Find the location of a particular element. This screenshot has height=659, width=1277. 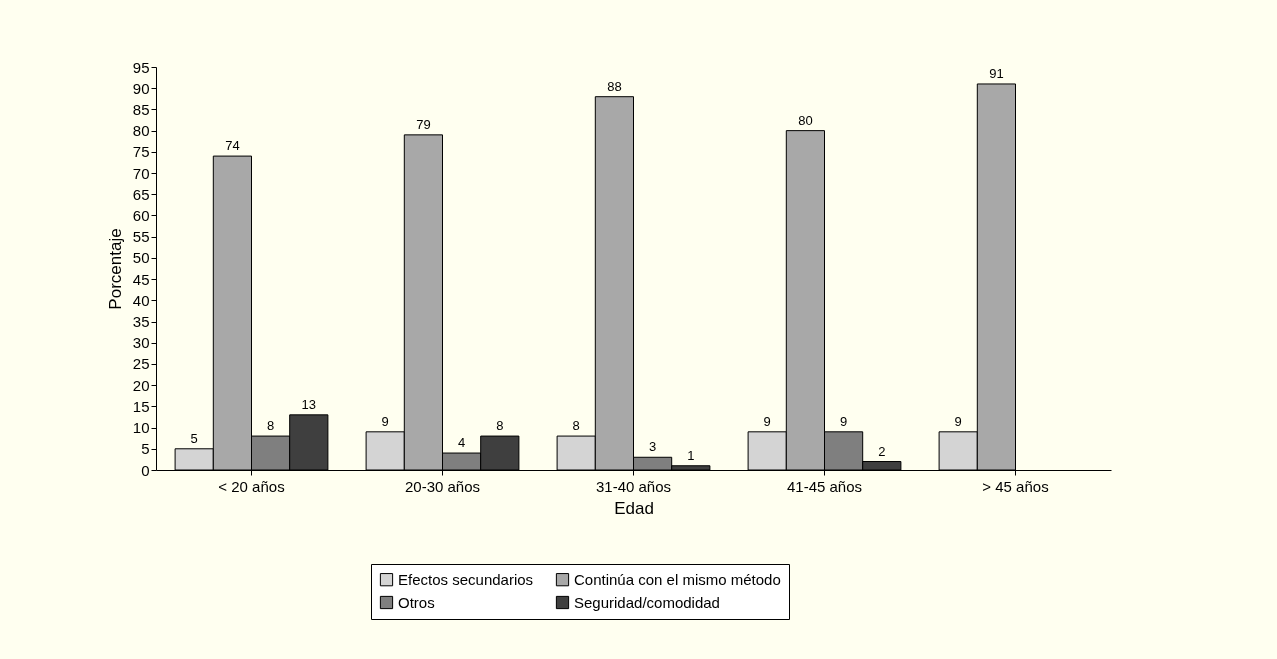

x-tick-label: < 20 años is located at coordinates (251, 486).